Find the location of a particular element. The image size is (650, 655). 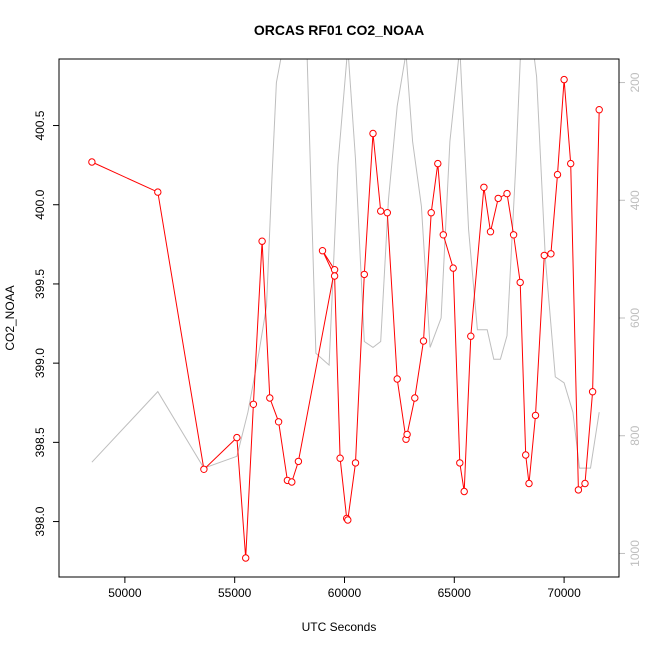

y-tick-label: 399.0 is located at coordinates (40, 363).